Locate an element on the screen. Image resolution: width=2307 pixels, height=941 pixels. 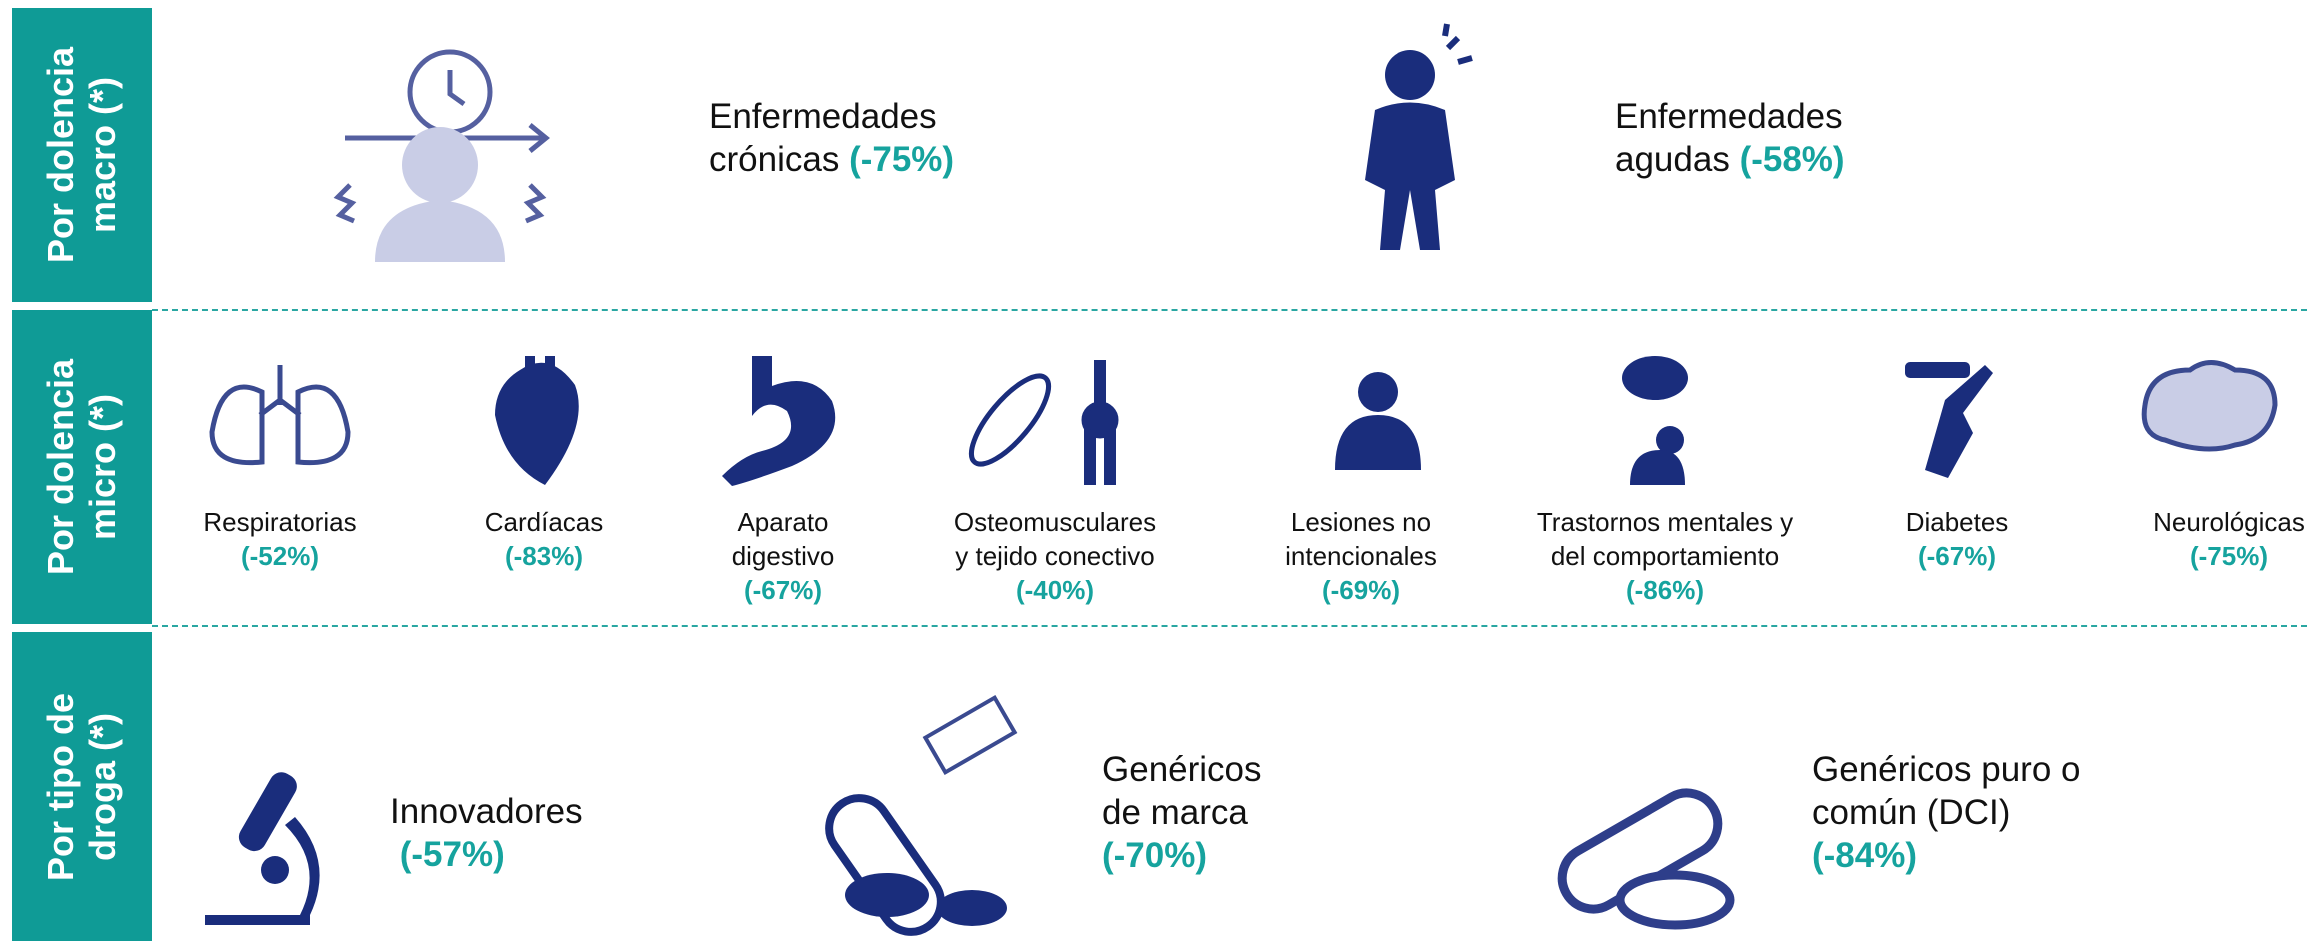
text: Cardíacas is located at coordinates (544, 522).